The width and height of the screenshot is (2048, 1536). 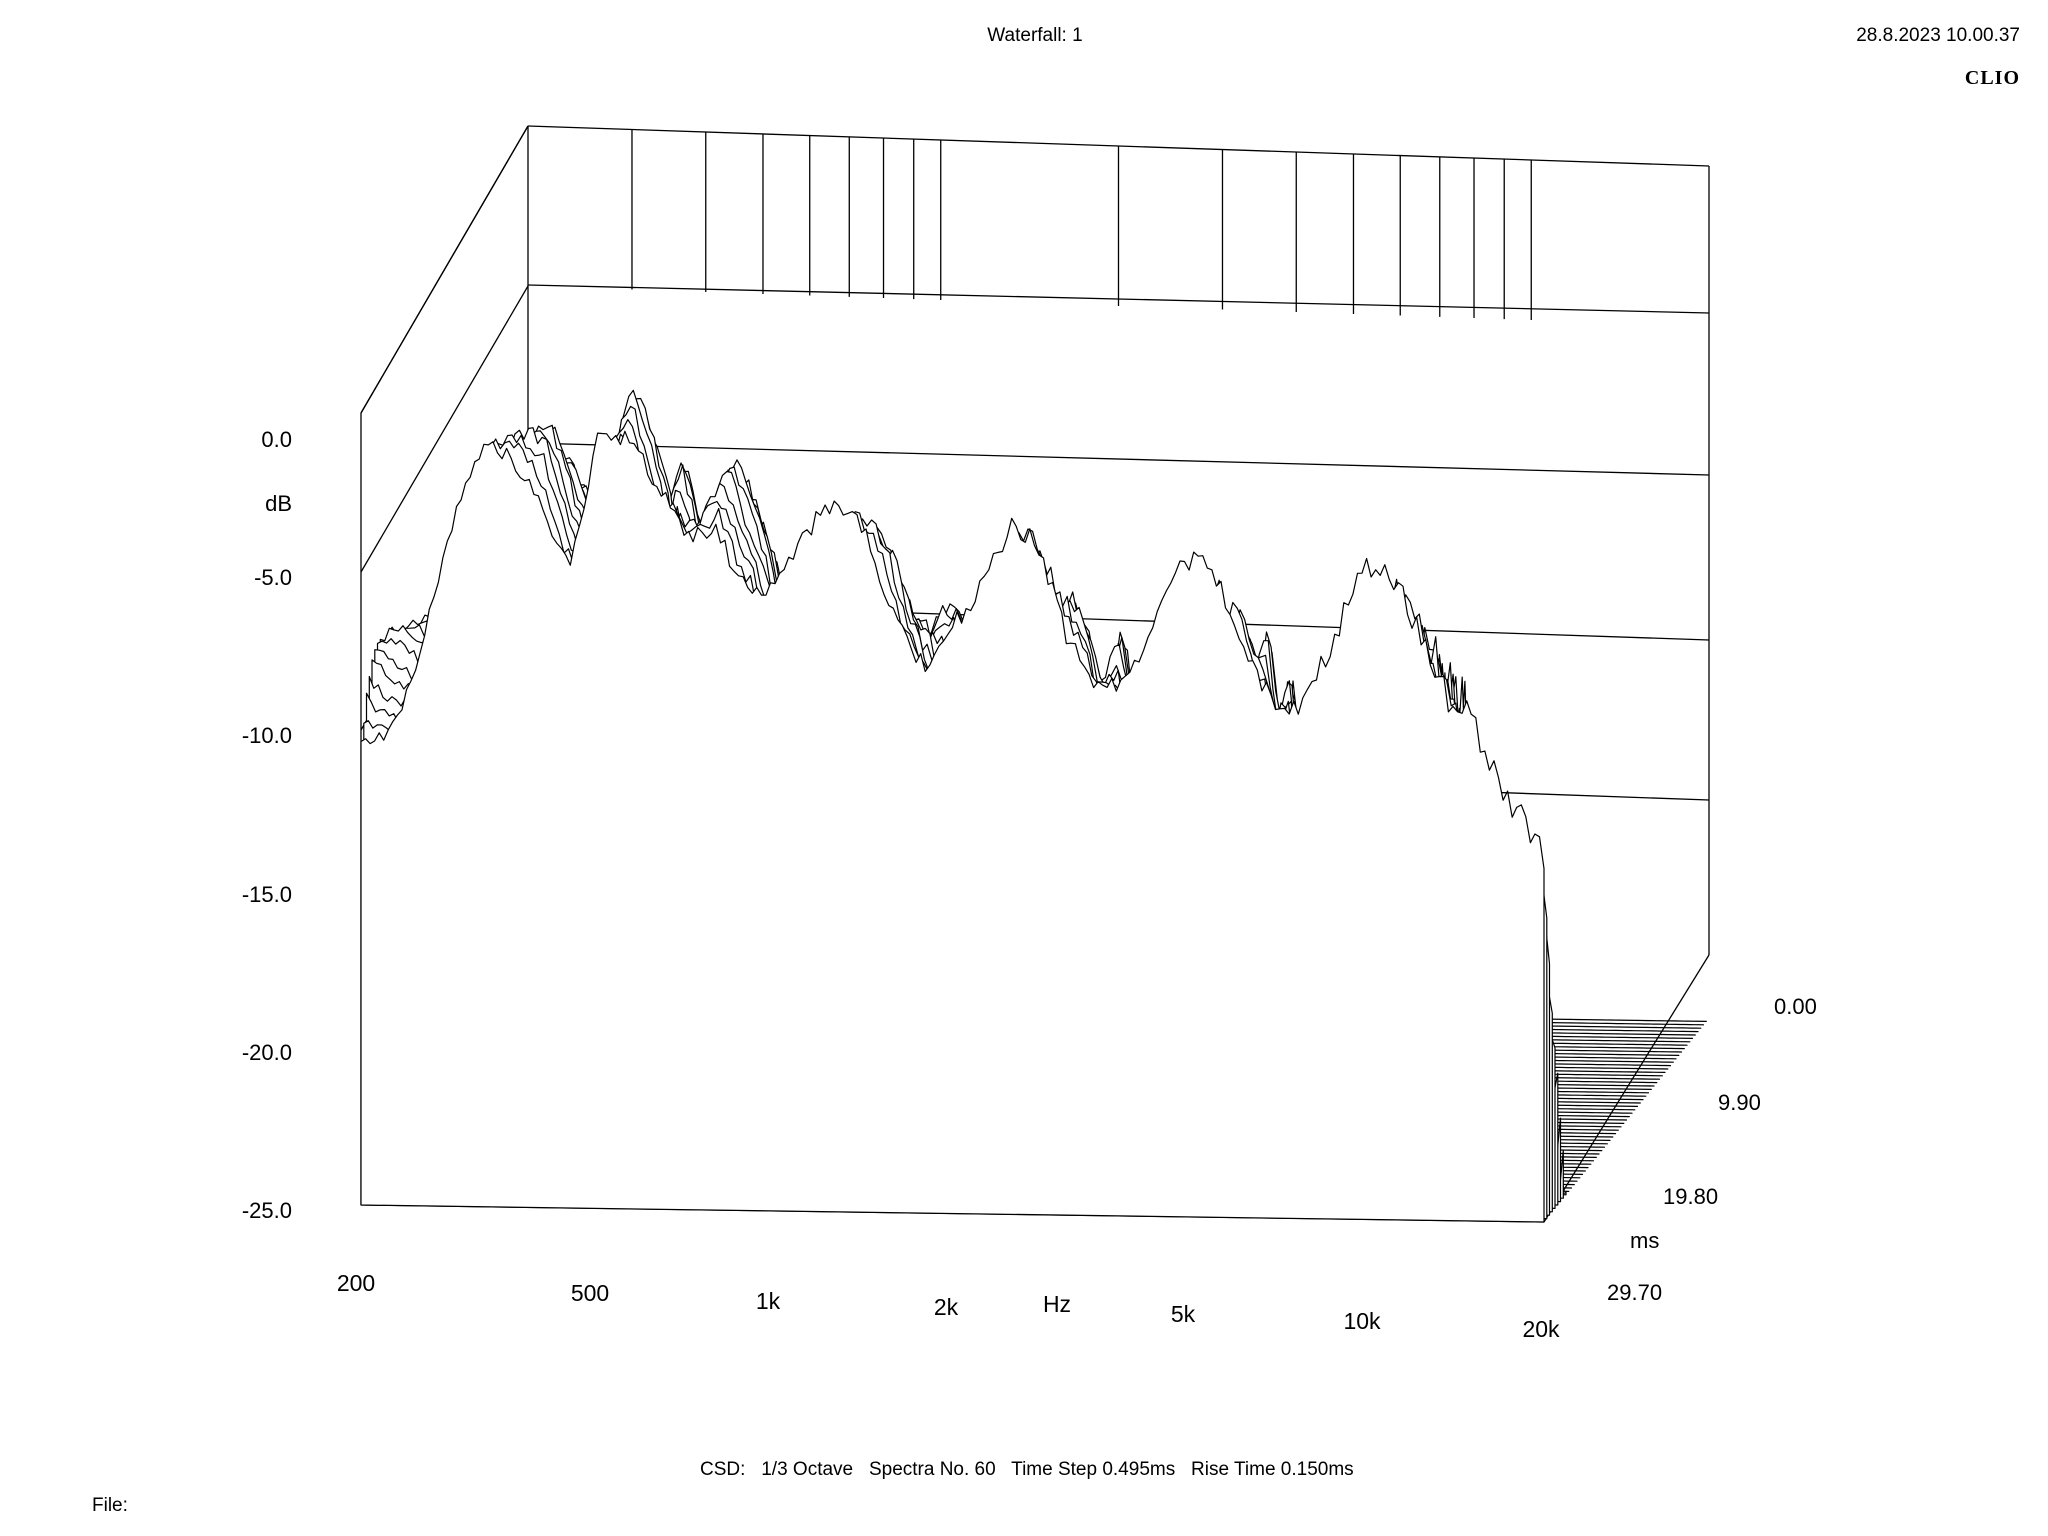 What do you see at coordinates (1795, 1006) in the screenshot?
I see `z-tick-label: 0.00` at bounding box center [1795, 1006].